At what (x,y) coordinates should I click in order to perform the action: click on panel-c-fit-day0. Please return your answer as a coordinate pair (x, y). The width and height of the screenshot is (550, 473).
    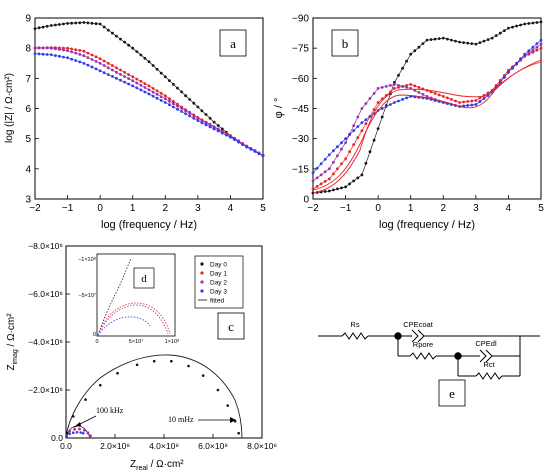
    Looking at the image, I should click on (154, 396).